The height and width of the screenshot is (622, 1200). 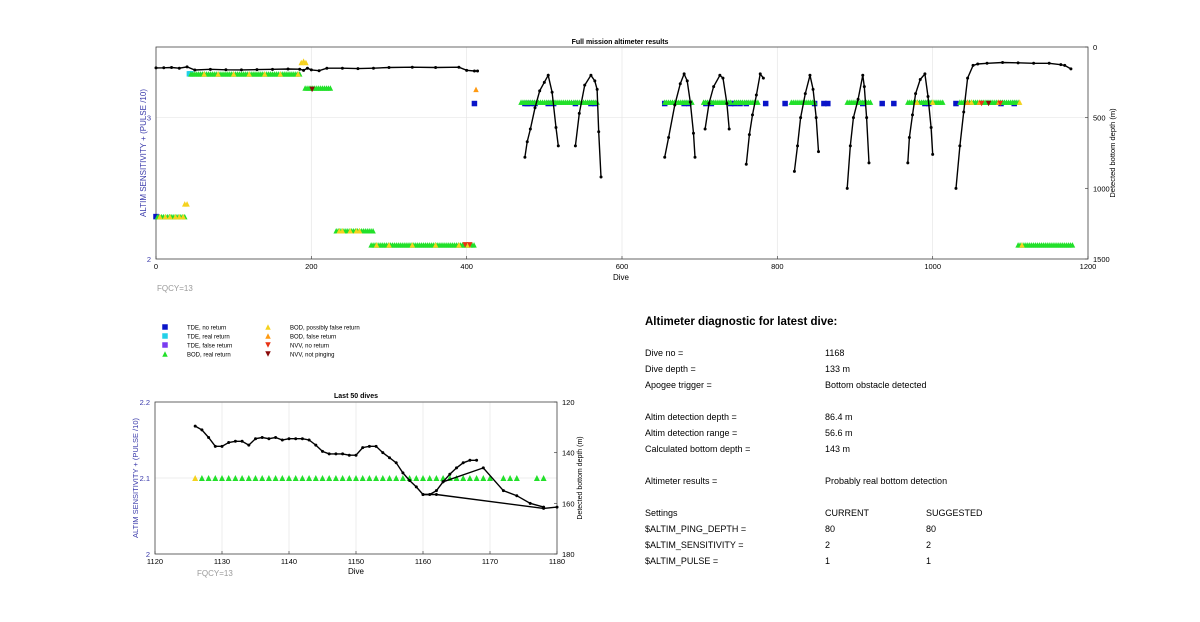 What do you see at coordinates (313, 338) in the screenshot?
I see `legend-label: BOD, false return` at bounding box center [313, 338].